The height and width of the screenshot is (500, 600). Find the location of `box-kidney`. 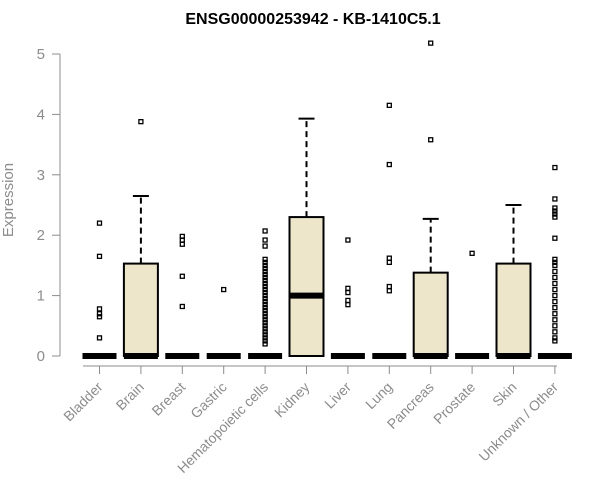

box-kidney is located at coordinates (306, 237).